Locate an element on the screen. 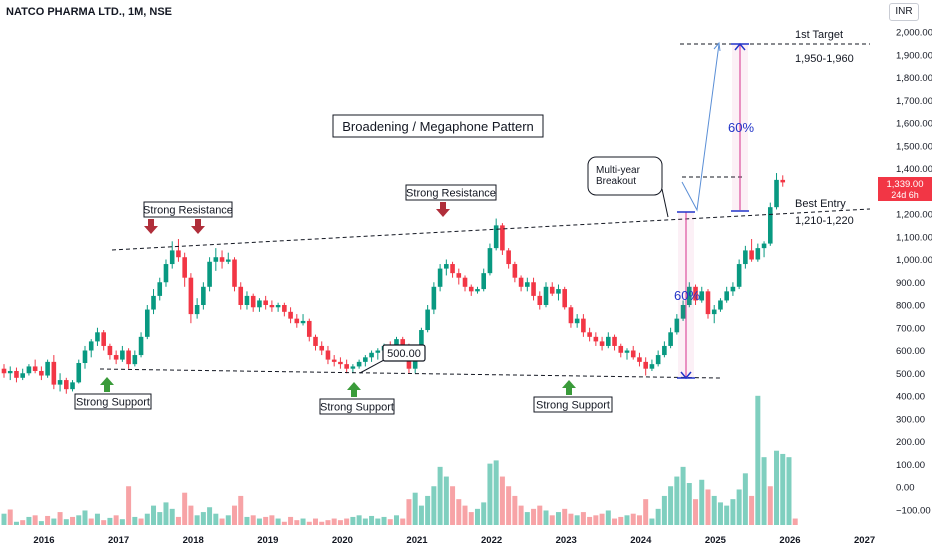  entry-label: Best Entry is located at coordinates (820, 204).